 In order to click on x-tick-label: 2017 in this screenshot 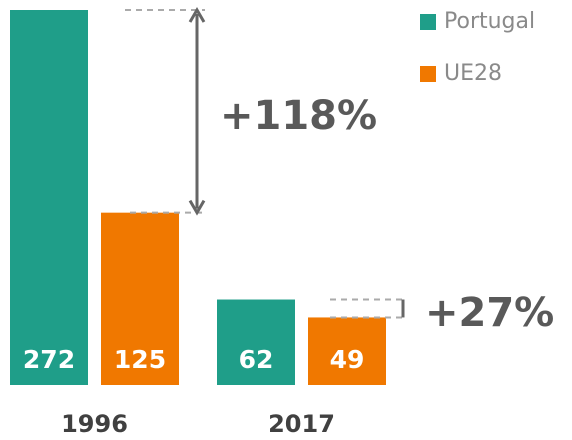, I will do `click(301, 424)`.